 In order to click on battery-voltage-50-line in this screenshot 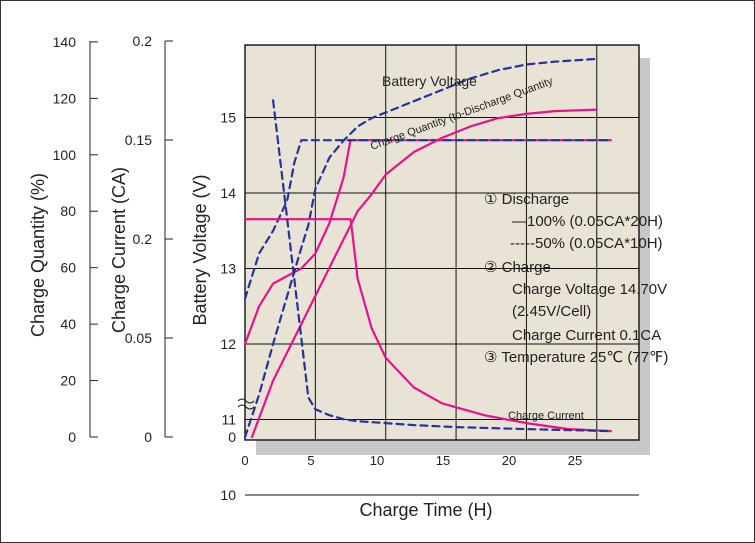, I will do `click(428, 219)`.